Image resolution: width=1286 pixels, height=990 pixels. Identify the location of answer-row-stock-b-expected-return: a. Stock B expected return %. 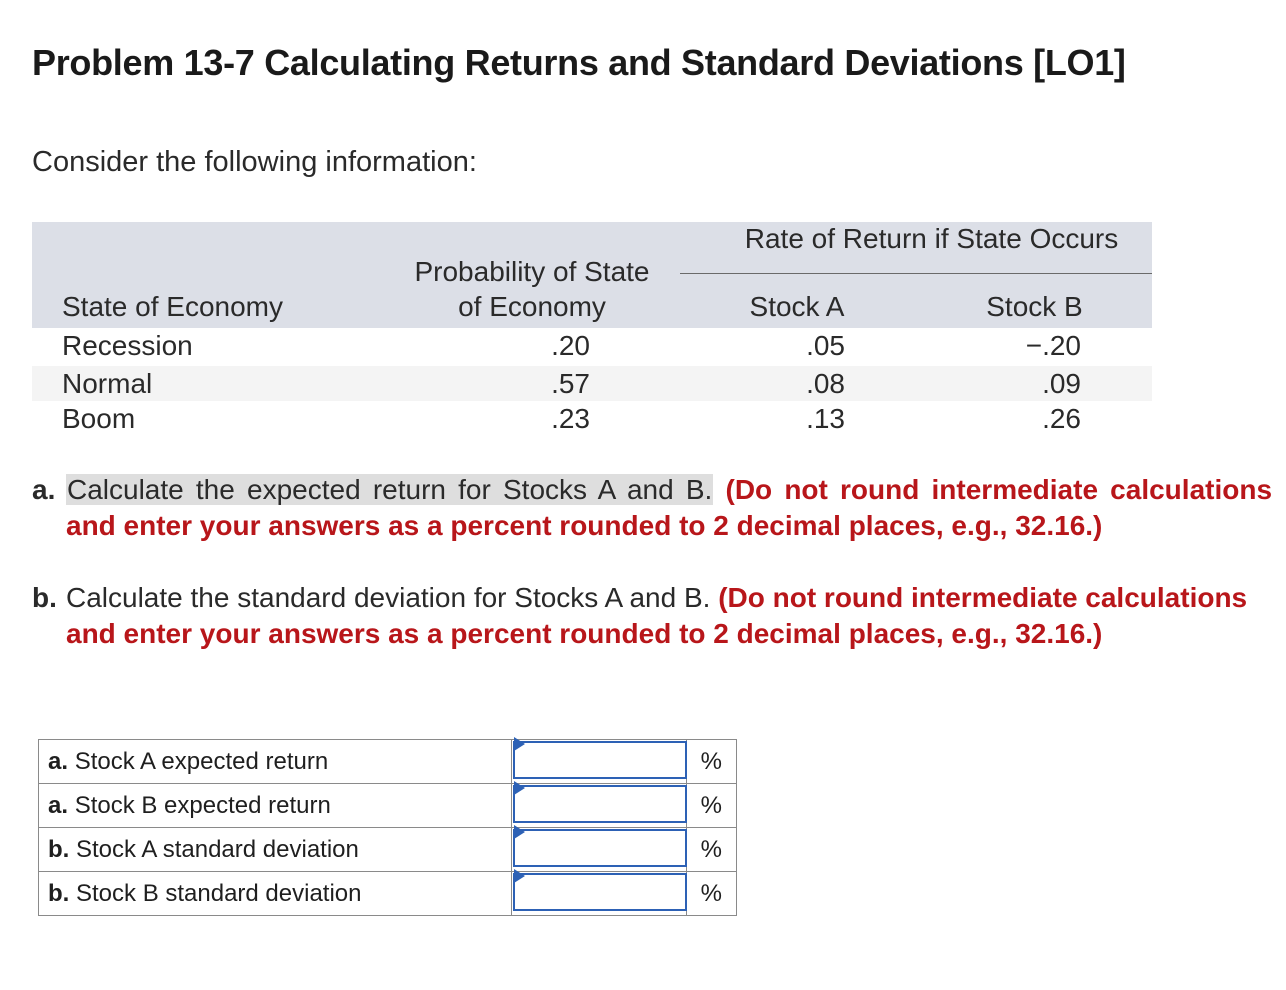
(388, 804).